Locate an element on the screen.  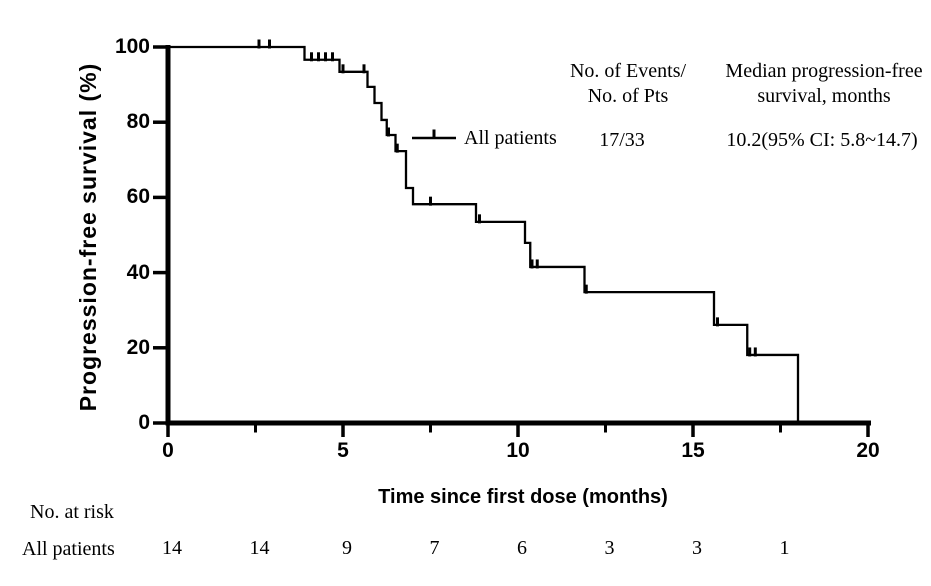
median-header-line1: Median progression-free is located at coordinates (824, 71).